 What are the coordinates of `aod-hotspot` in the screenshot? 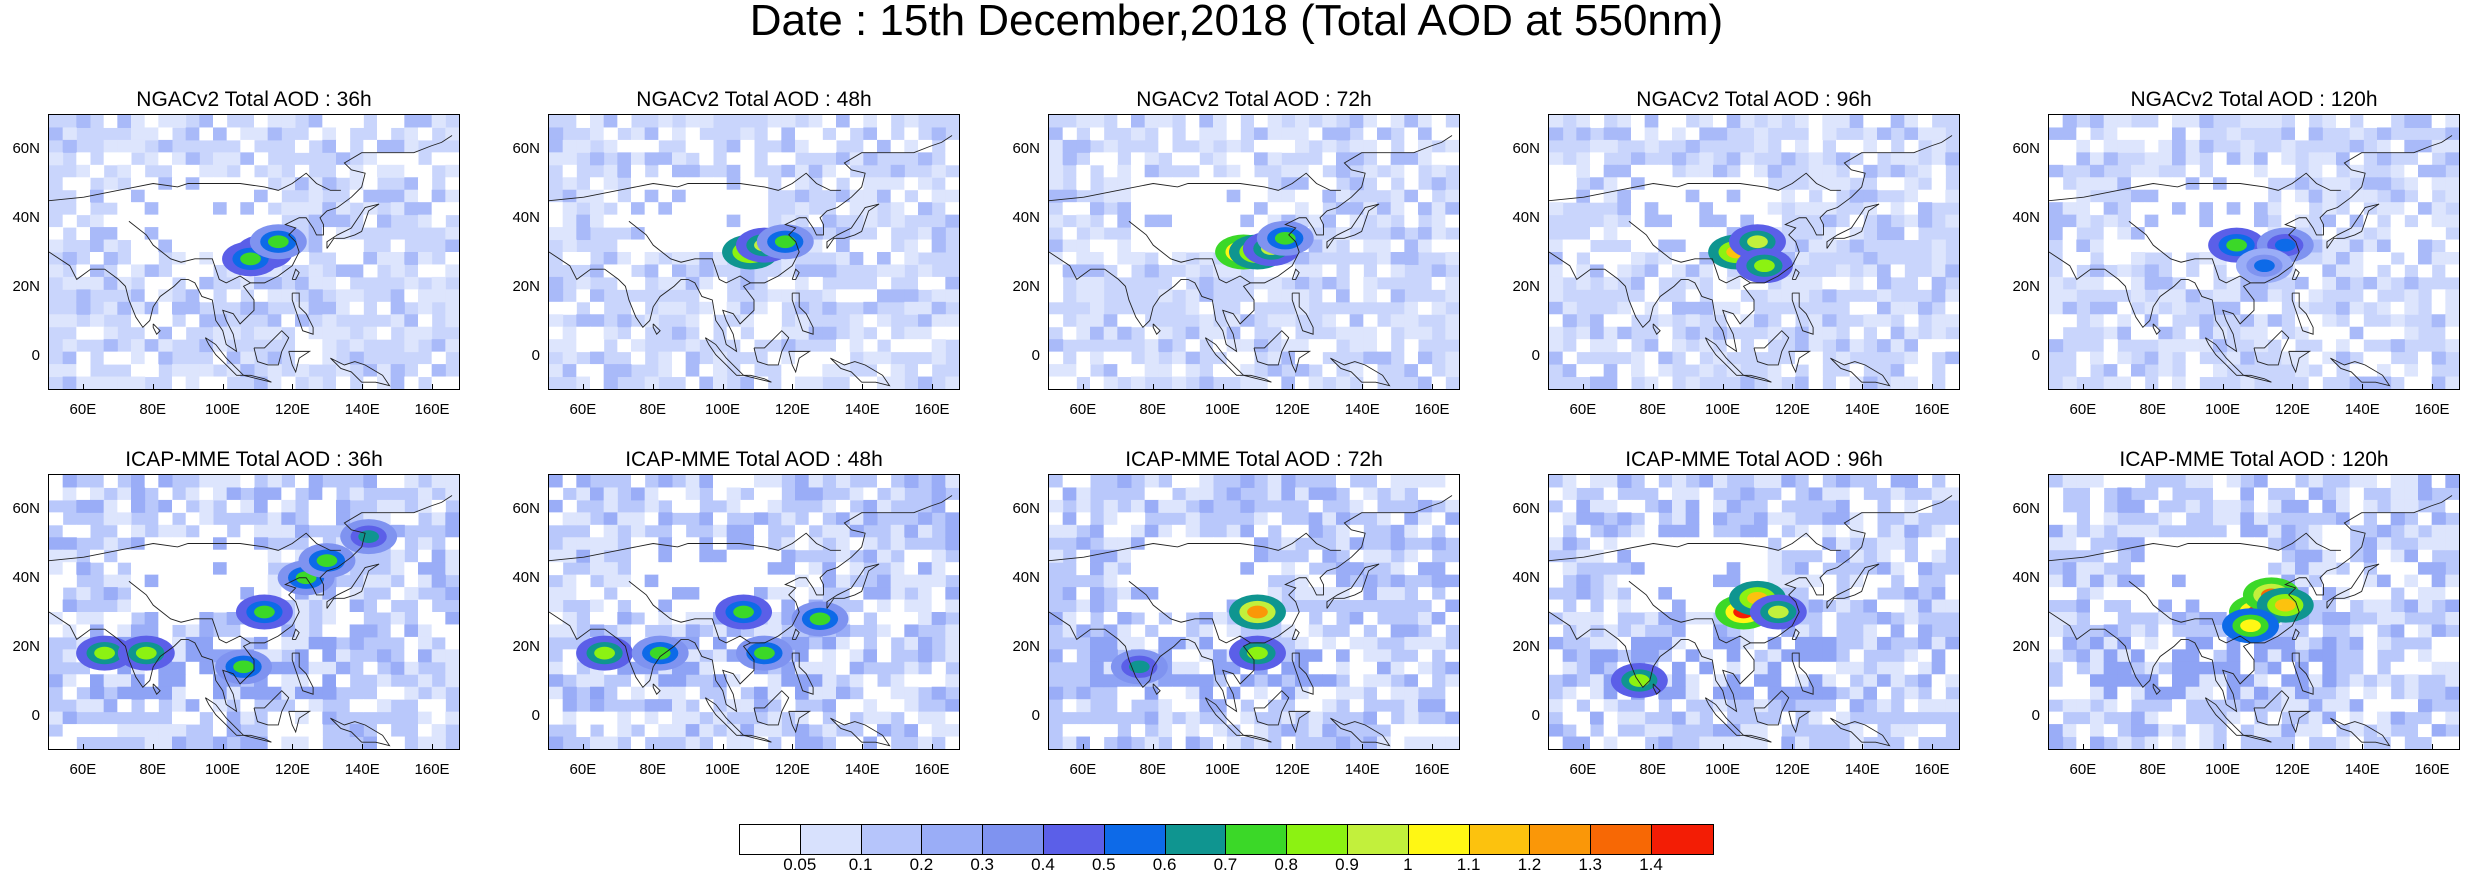 It's located at (2250, 626).